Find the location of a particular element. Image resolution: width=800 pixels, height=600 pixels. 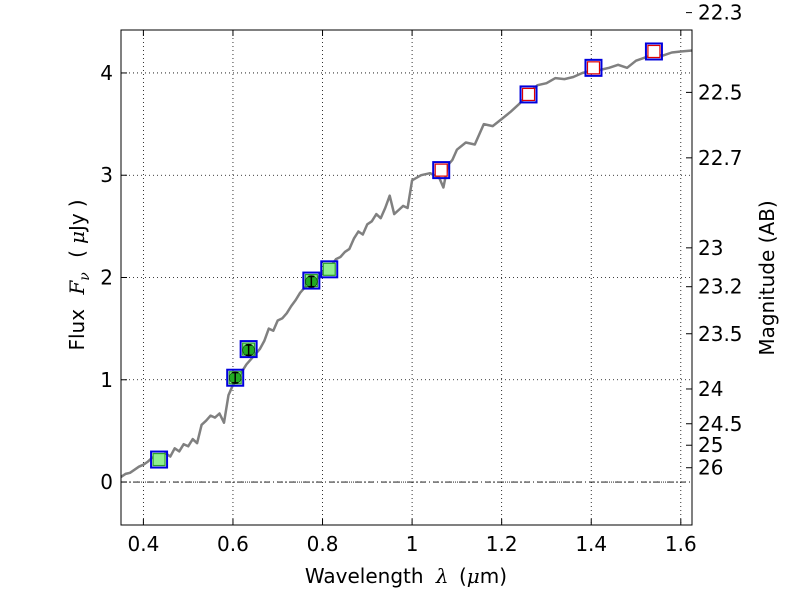

model-point-H-band is located at coordinates (593, 67).